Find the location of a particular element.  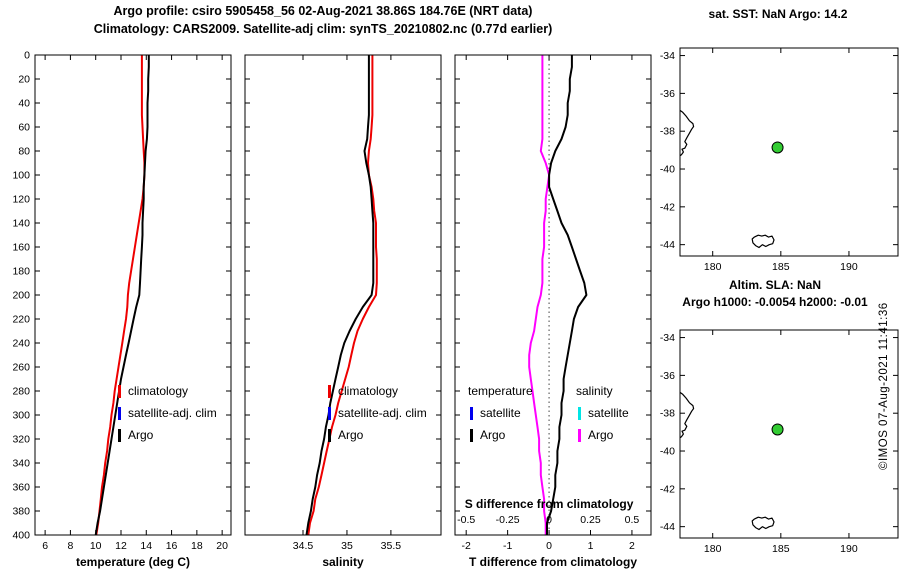

y-tick-label: -42 is located at coordinates (667, 207).